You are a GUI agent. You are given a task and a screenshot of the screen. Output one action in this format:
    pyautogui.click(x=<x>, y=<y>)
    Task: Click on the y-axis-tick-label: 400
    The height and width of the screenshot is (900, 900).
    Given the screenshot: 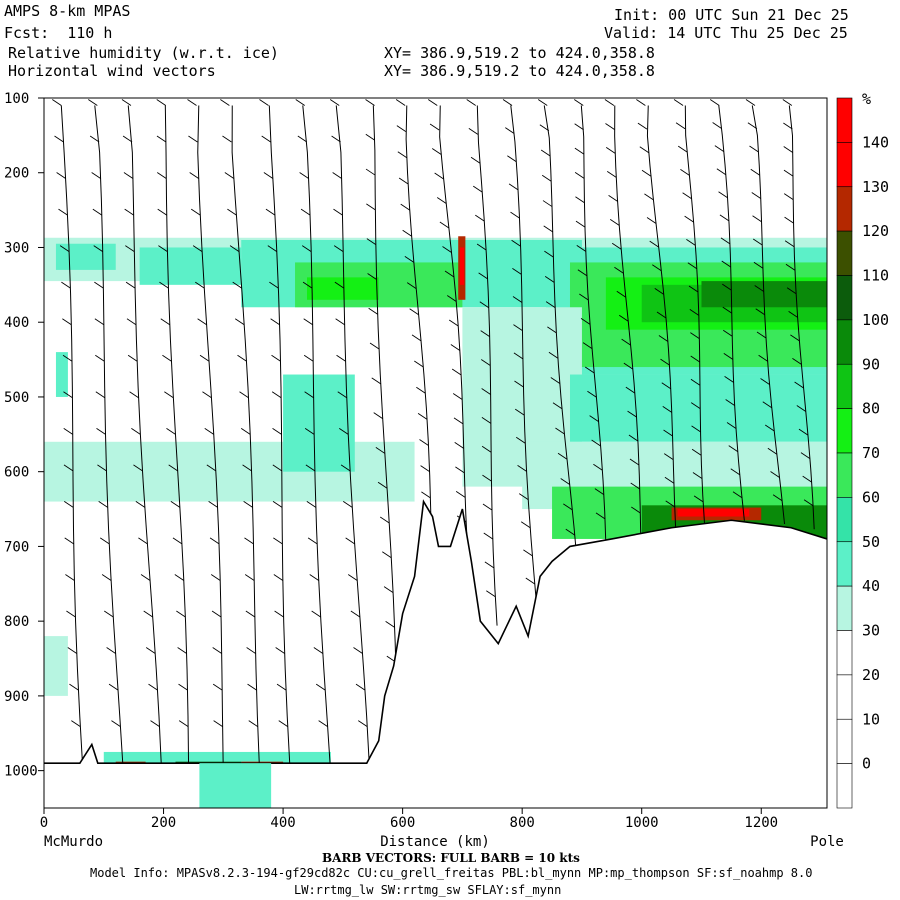 What is the action you would take?
    pyautogui.click(x=16, y=323)
    